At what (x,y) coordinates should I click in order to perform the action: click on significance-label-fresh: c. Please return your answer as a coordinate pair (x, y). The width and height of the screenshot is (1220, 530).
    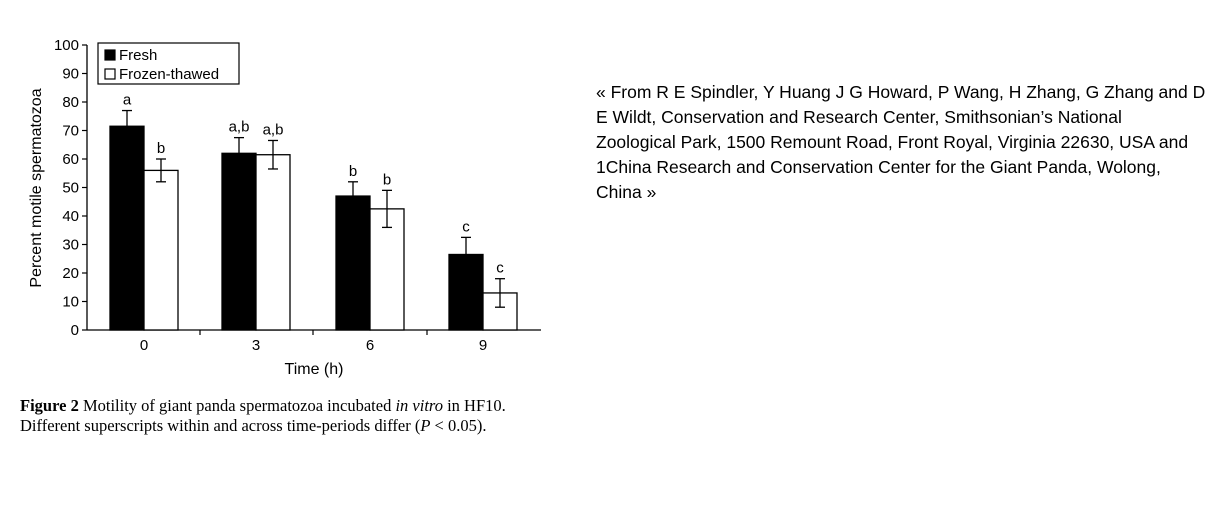
    Looking at the image, I should click on (466, 226).